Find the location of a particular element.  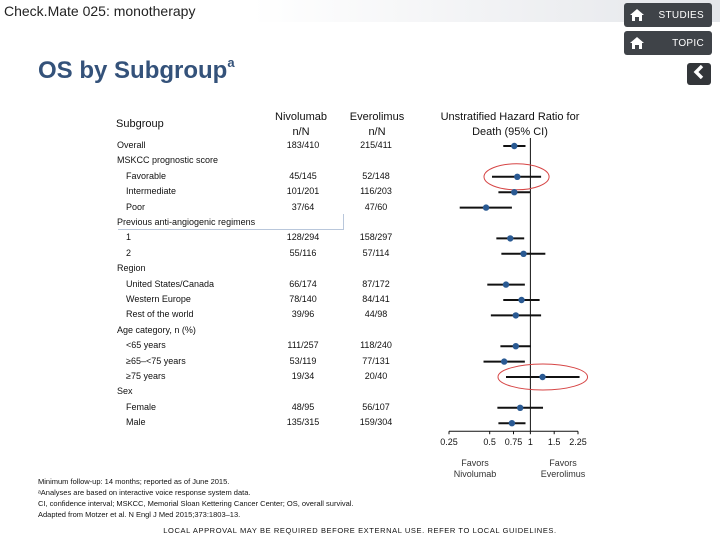

row-label: Rest of the world is located at coordinates (160, 314).